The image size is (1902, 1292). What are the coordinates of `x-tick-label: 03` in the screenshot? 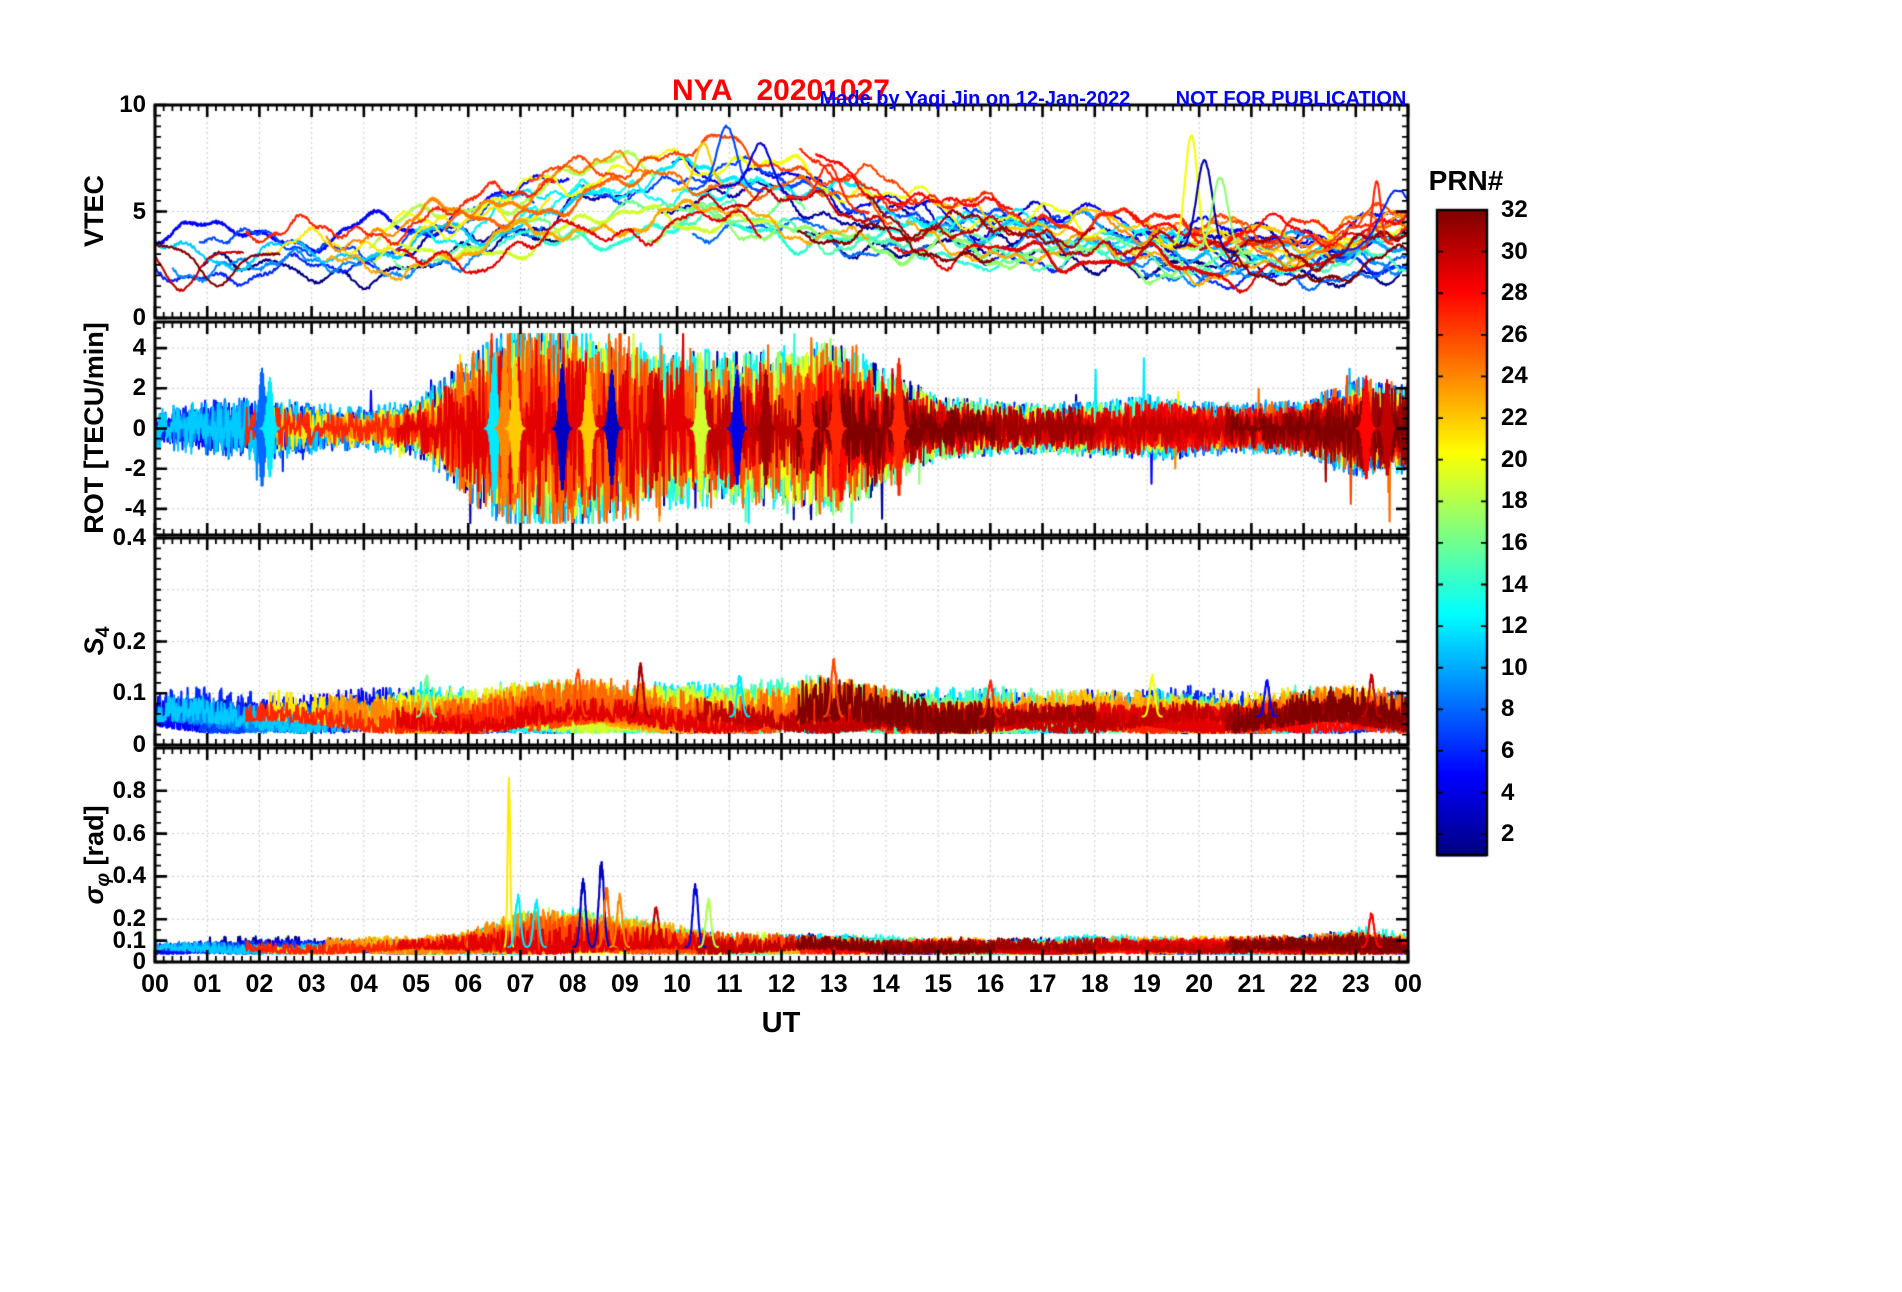 It's located at (311, 984).